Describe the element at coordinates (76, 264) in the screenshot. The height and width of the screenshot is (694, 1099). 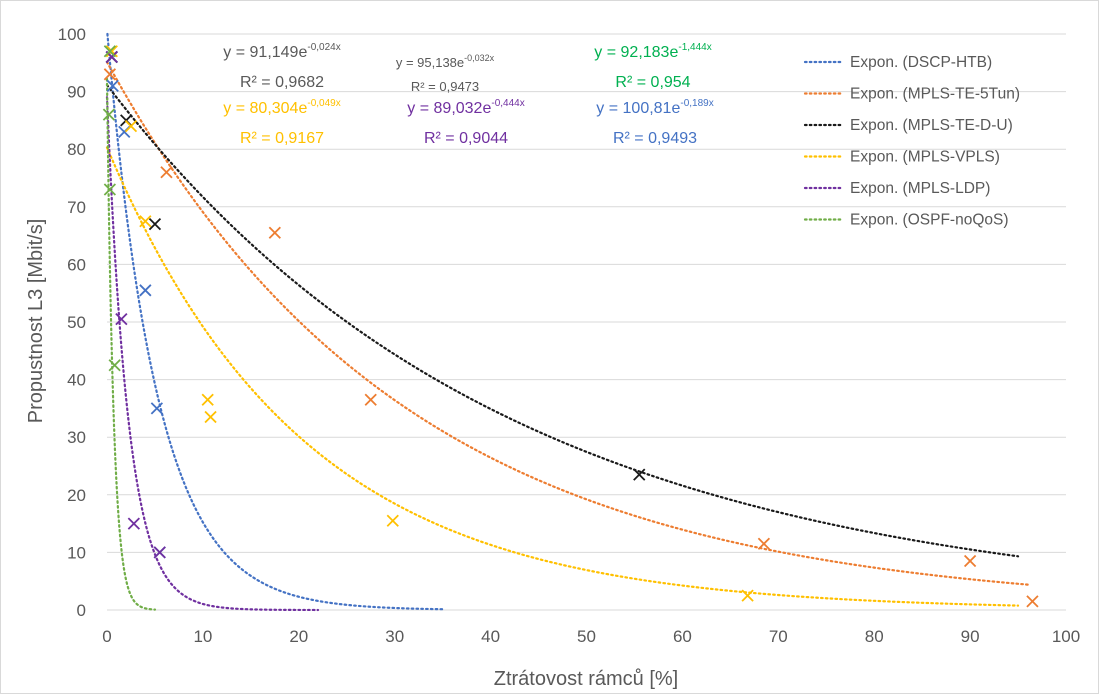
I see `y-tick-label: 60` at that location.